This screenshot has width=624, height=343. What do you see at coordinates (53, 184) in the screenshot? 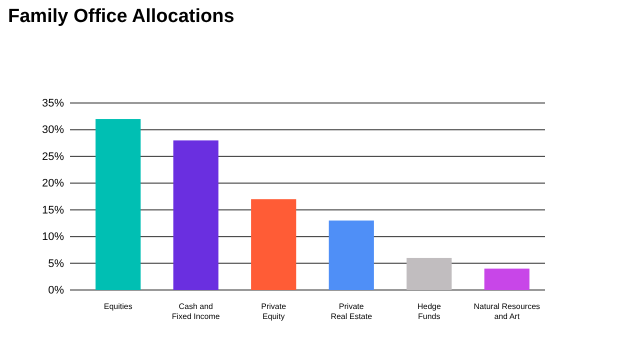
I see `y-tick-label: 20%` at bounding box center [53, 184].